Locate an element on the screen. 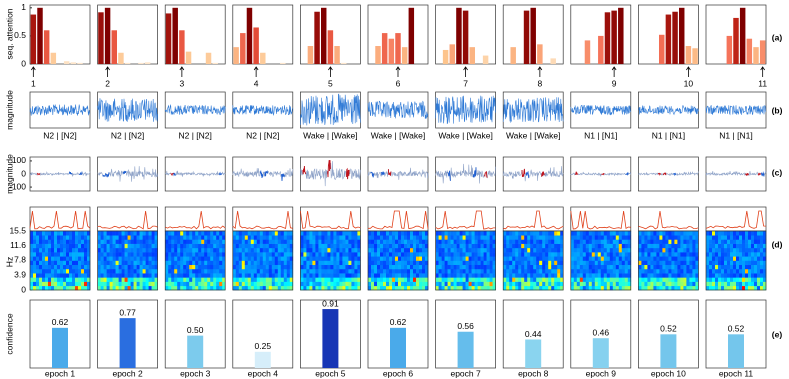 Image resolution: width=789 pixels, height=379 pixels. value-label: 0.91 is located at coordinates (330, 303).